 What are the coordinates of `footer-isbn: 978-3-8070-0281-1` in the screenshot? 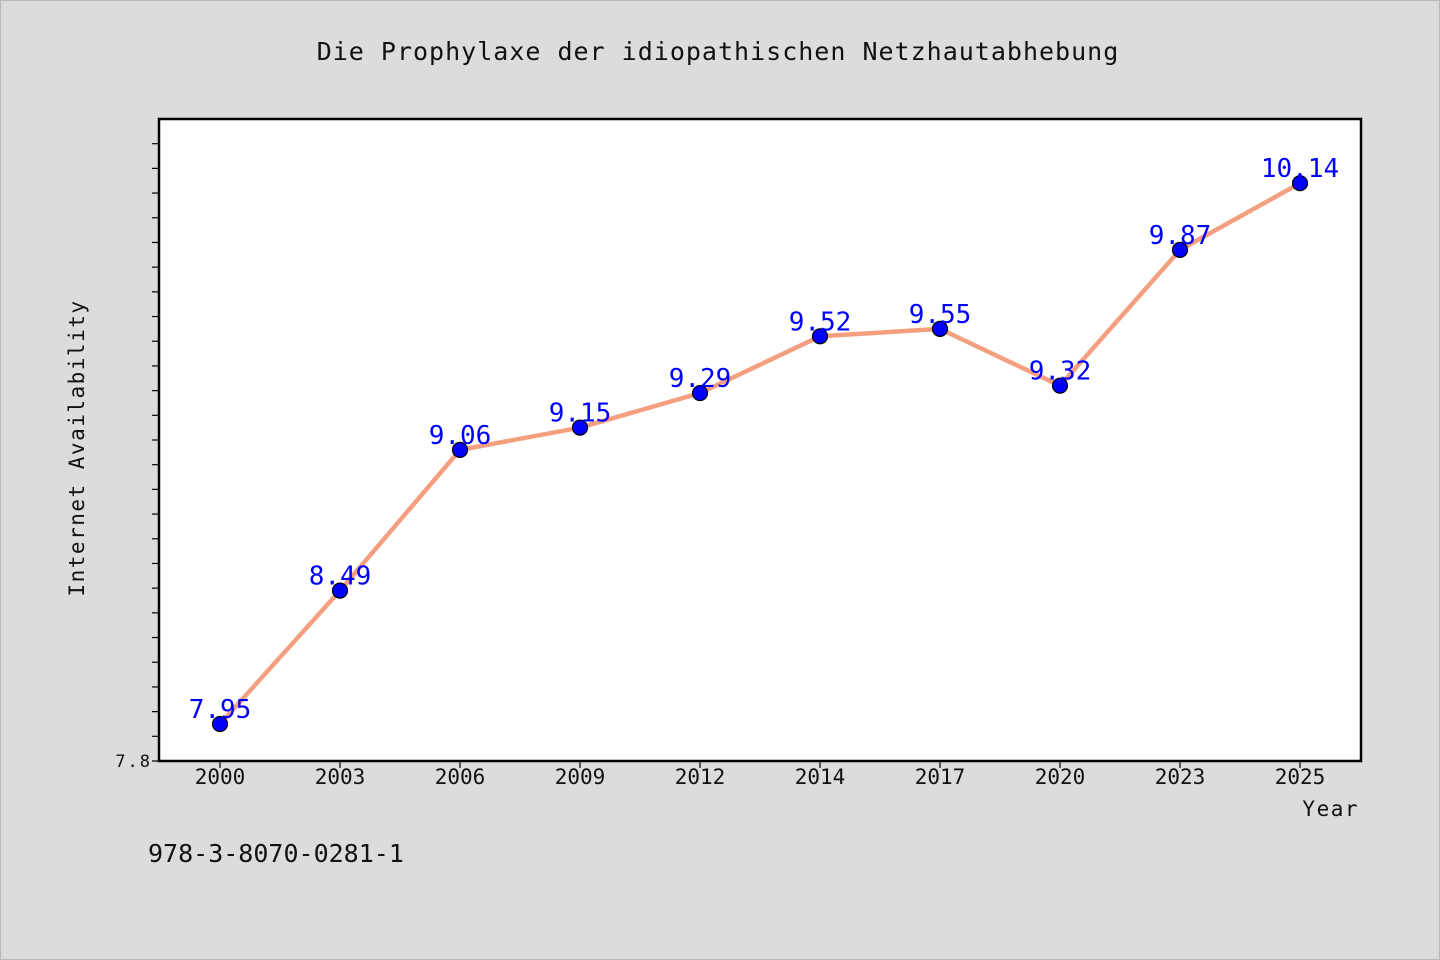 It's located at (276, 853).